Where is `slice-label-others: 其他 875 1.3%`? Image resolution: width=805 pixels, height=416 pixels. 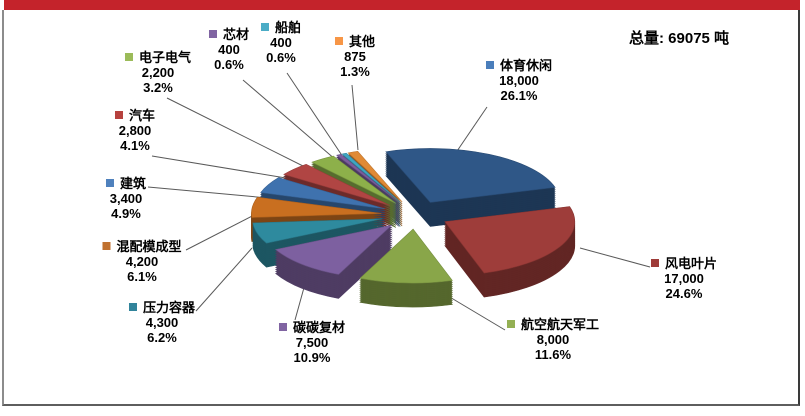
slice-label-others: 其他 875 1.3% is located at coordinates (355, 56).